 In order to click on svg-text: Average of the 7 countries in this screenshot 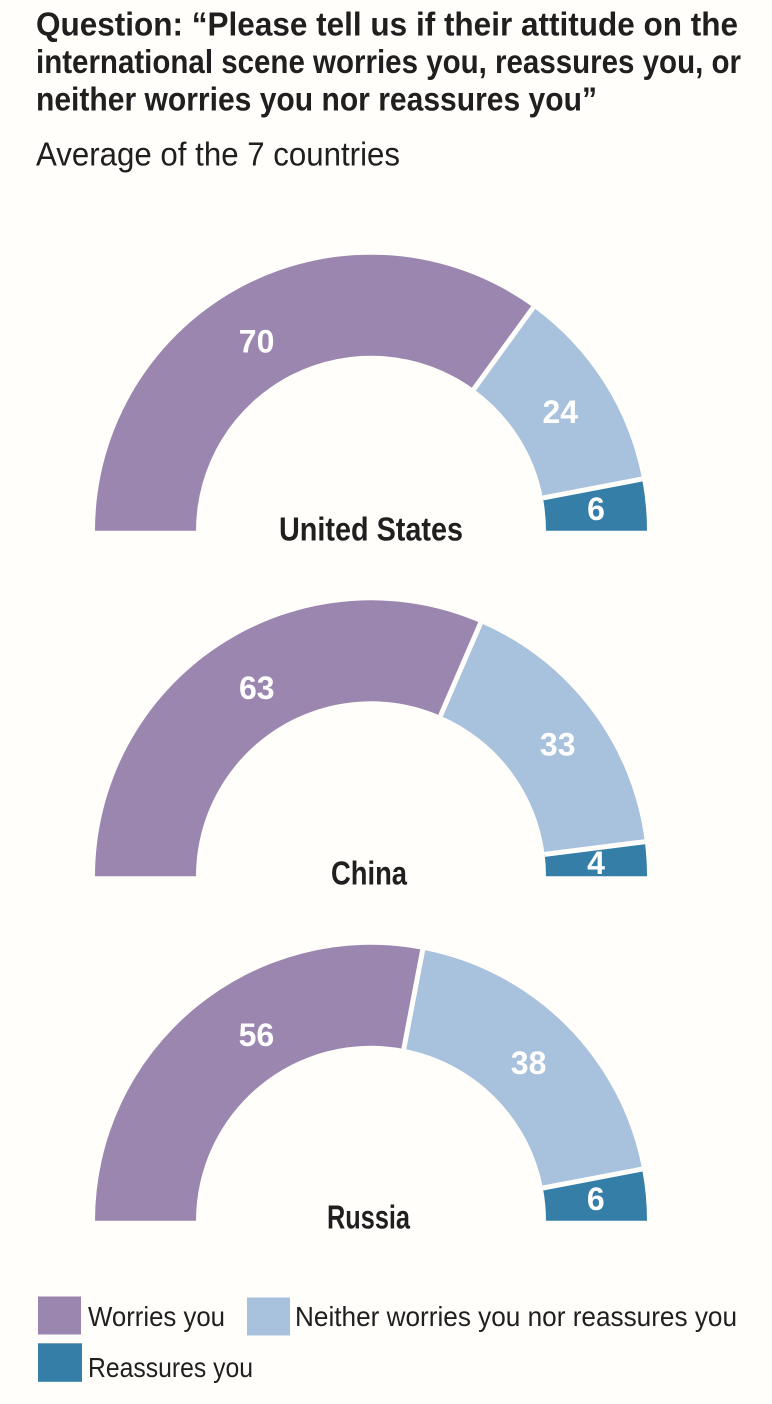, I will do `click(218, 154)`.